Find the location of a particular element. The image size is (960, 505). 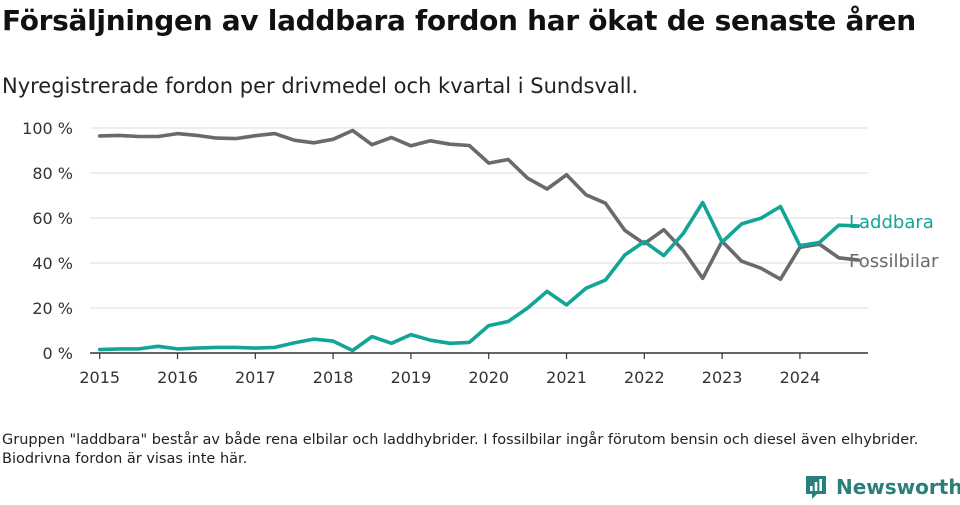

x-tick-label: 2022 is located at coordinates (644, 377).